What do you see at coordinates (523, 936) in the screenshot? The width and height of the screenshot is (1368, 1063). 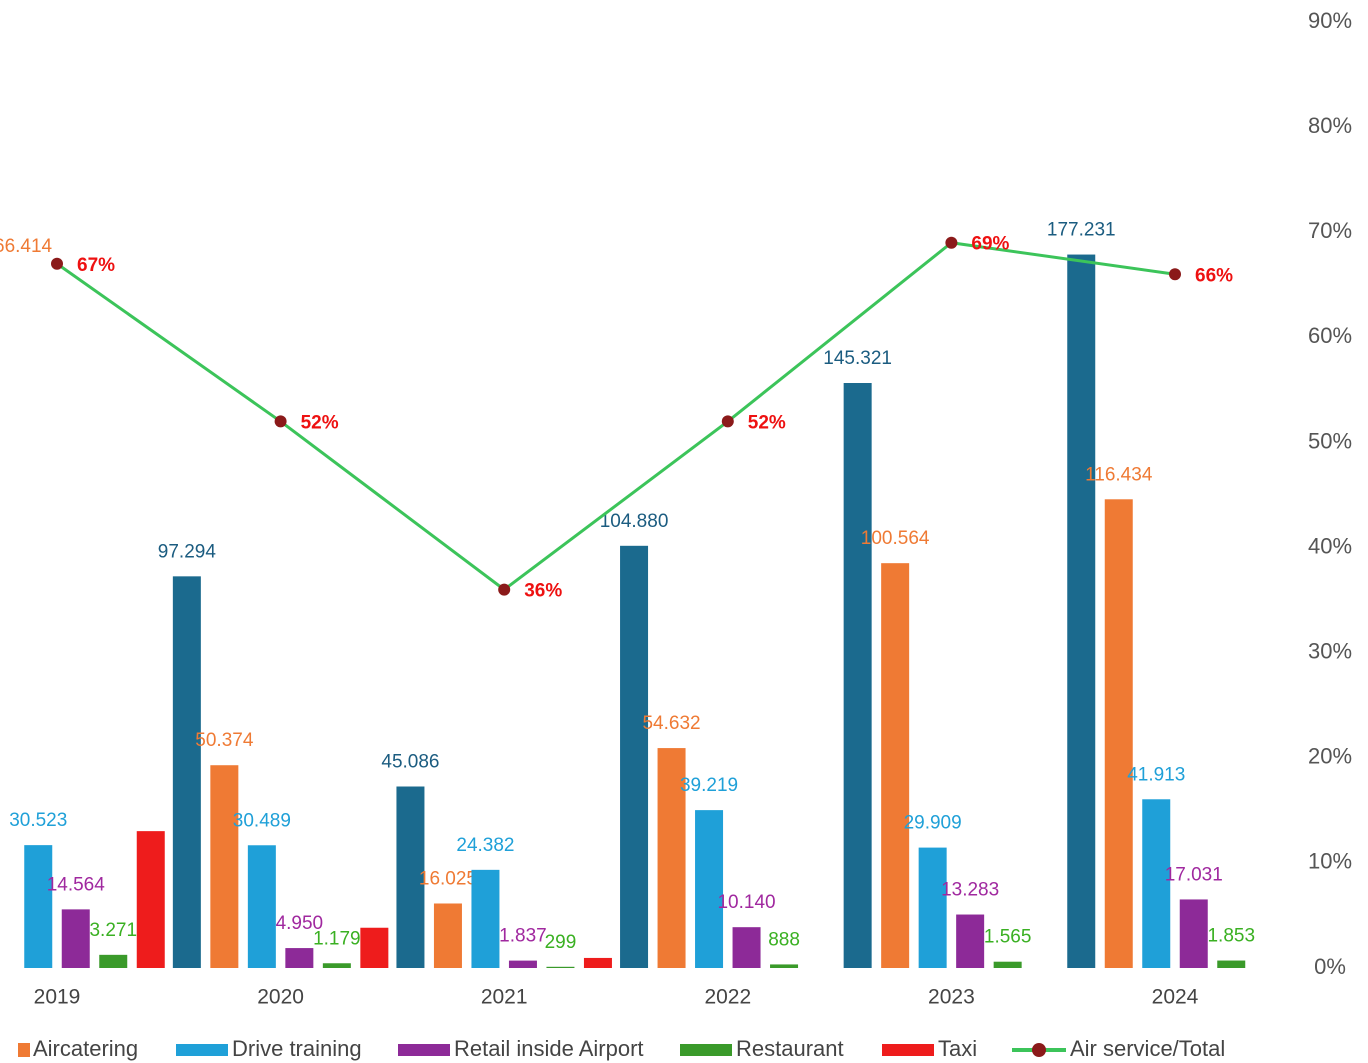 I see `data-label: 1.837` at bounding box center [523, 936].